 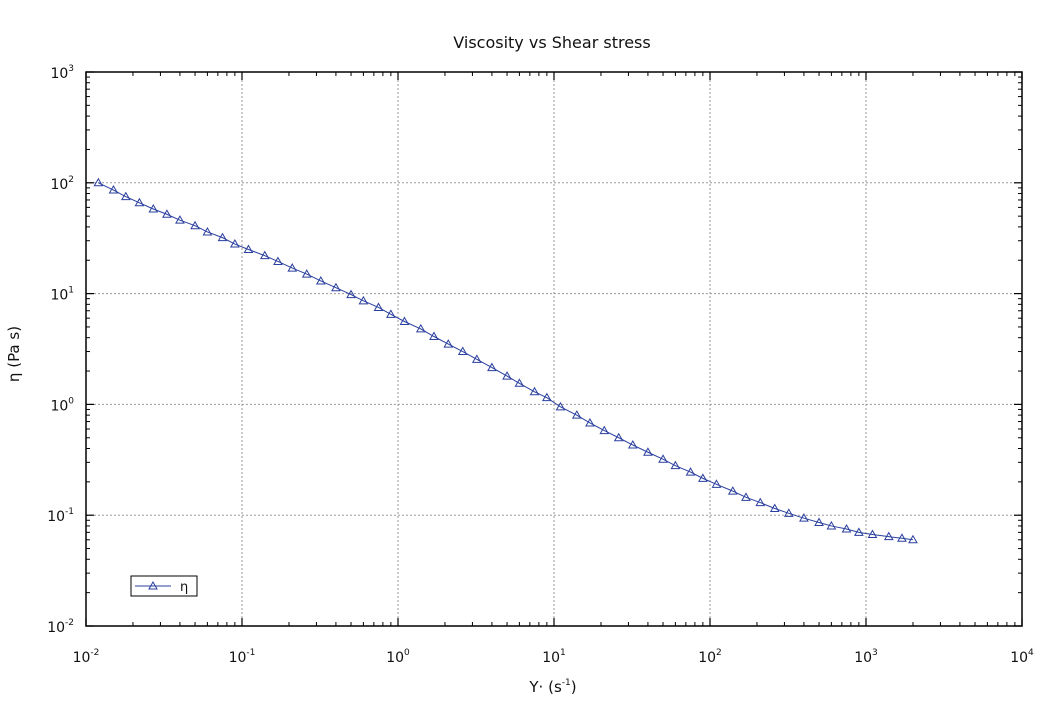 What do you see at coordinates (86, 657) in the screenshot?
I see `x-tick-label: 10⁻²` at bounding box center [86, 657].